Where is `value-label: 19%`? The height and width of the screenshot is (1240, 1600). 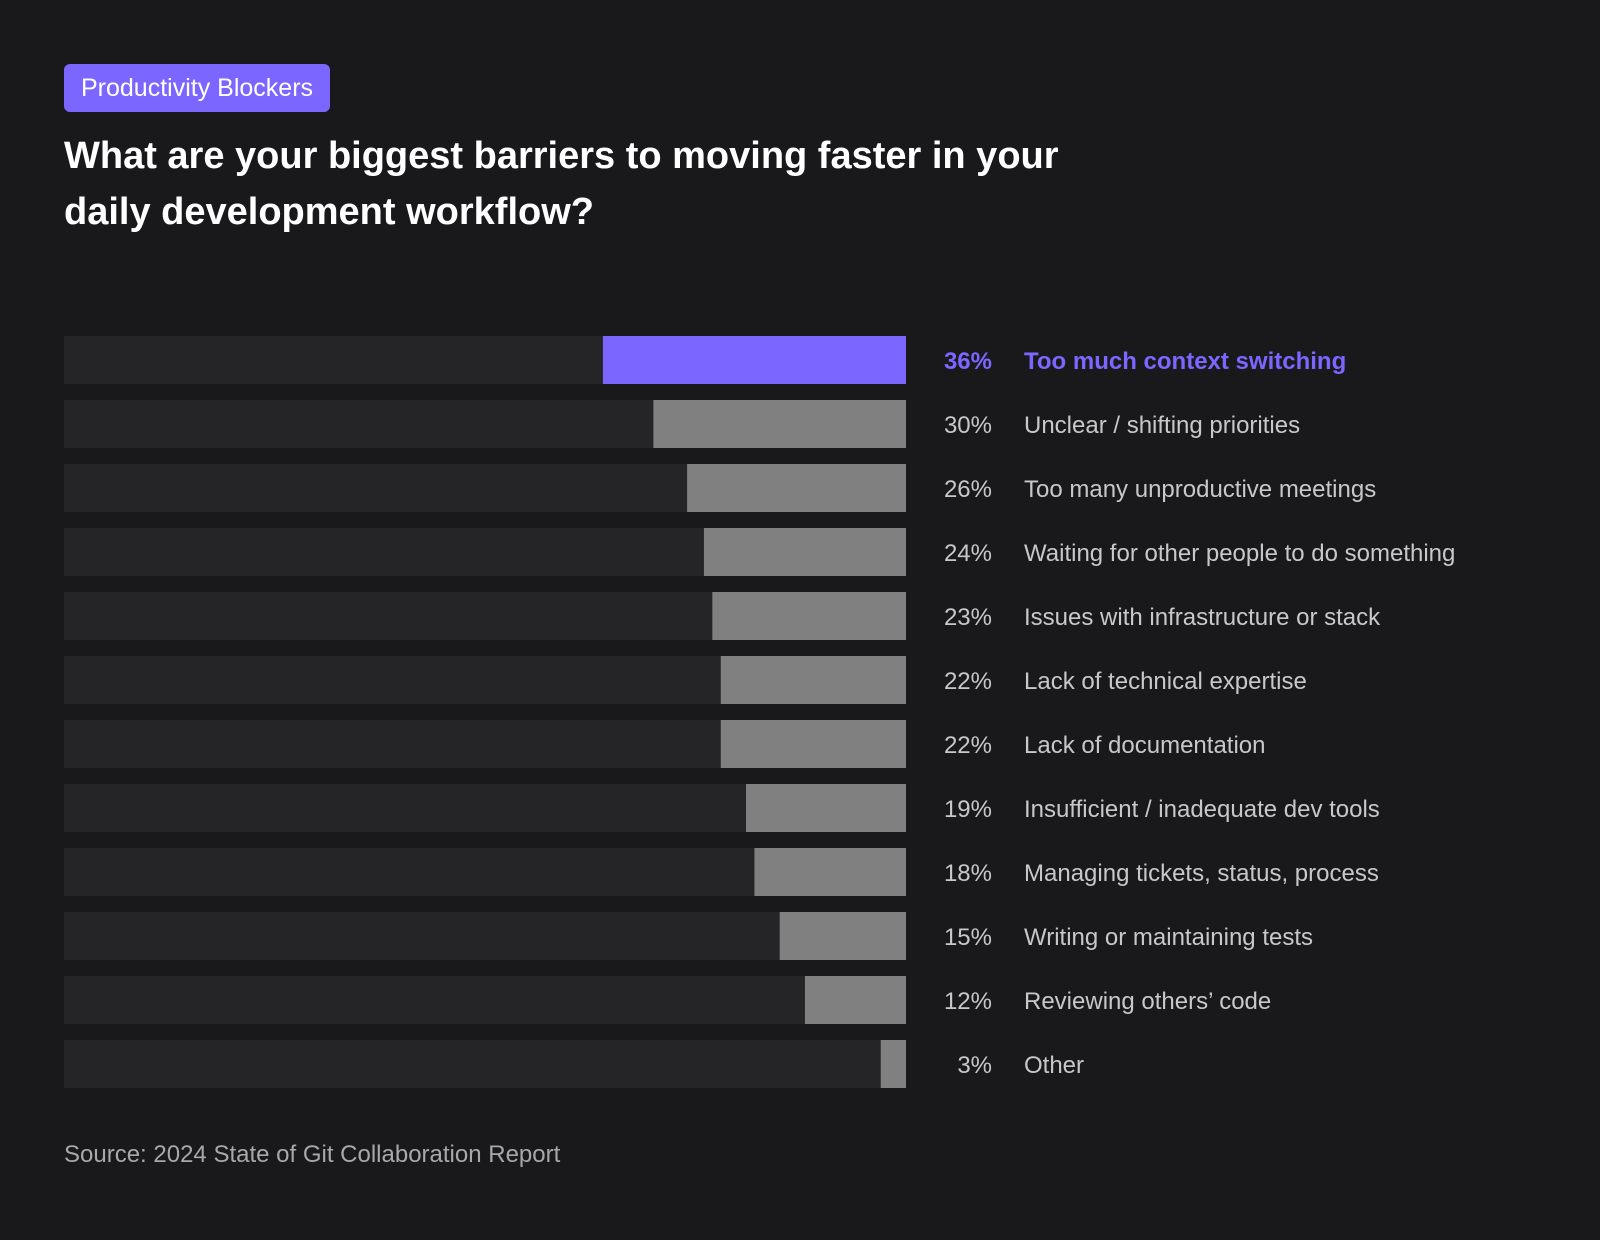
value-label: 19% is located at coordinates (968, 809).